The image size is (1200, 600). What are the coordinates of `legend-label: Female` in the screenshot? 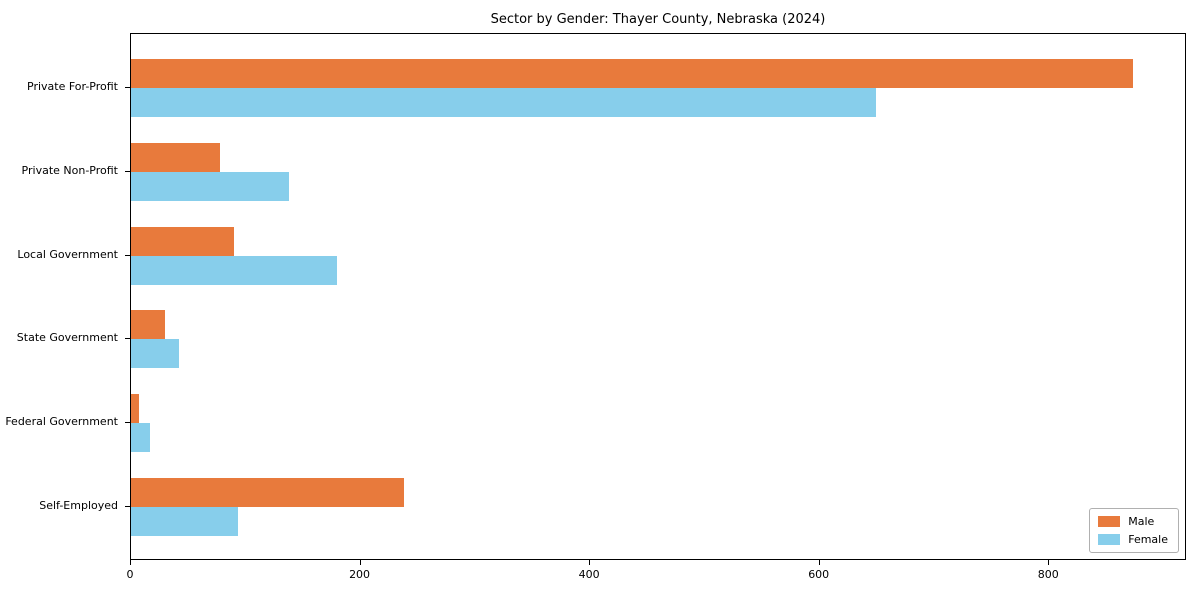 It's located at (1148, 539).